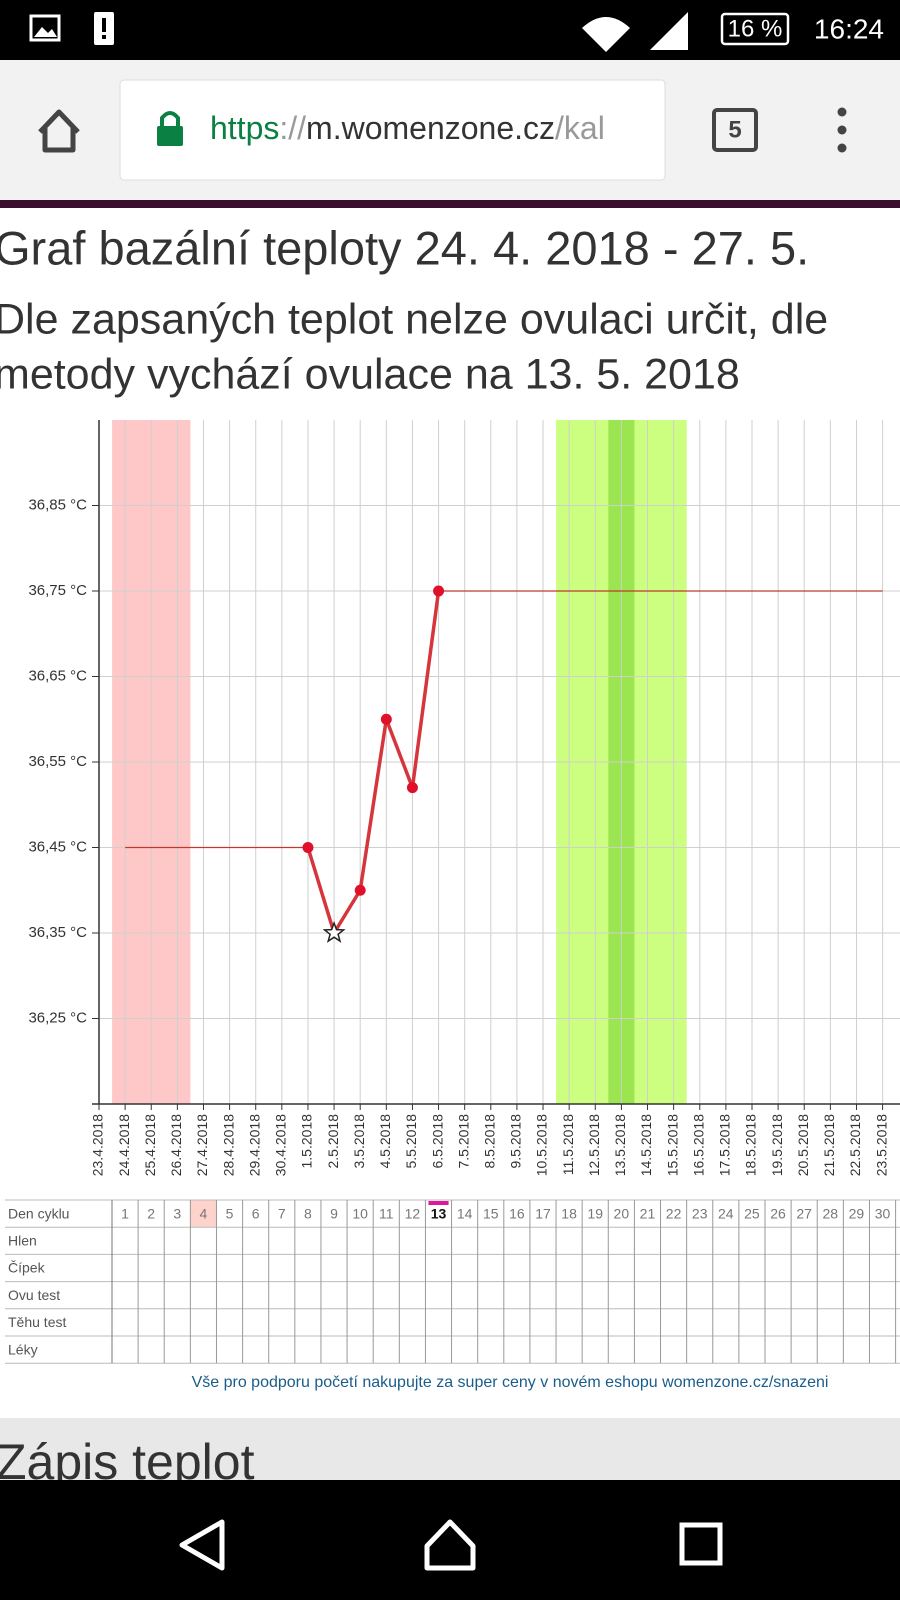 This screenshot has height=1600, width=900. Describe the element at coordinates (857, 1213) in the screenshot. I see `cycle-day: 29` at that location.